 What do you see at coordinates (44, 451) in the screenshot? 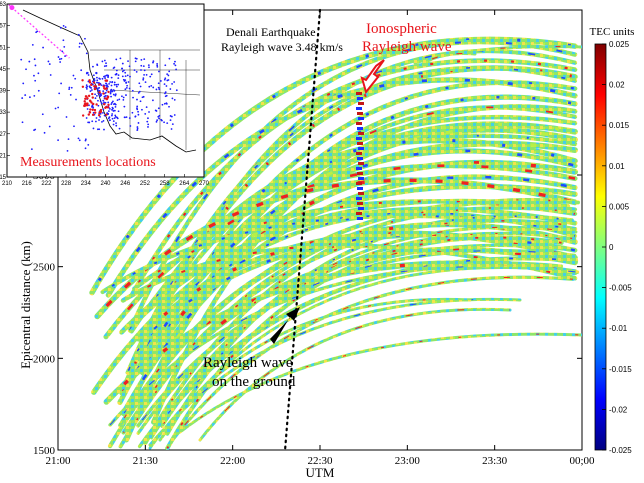
I see `y-tick-label: 1500` at bounding box center [44, 451].